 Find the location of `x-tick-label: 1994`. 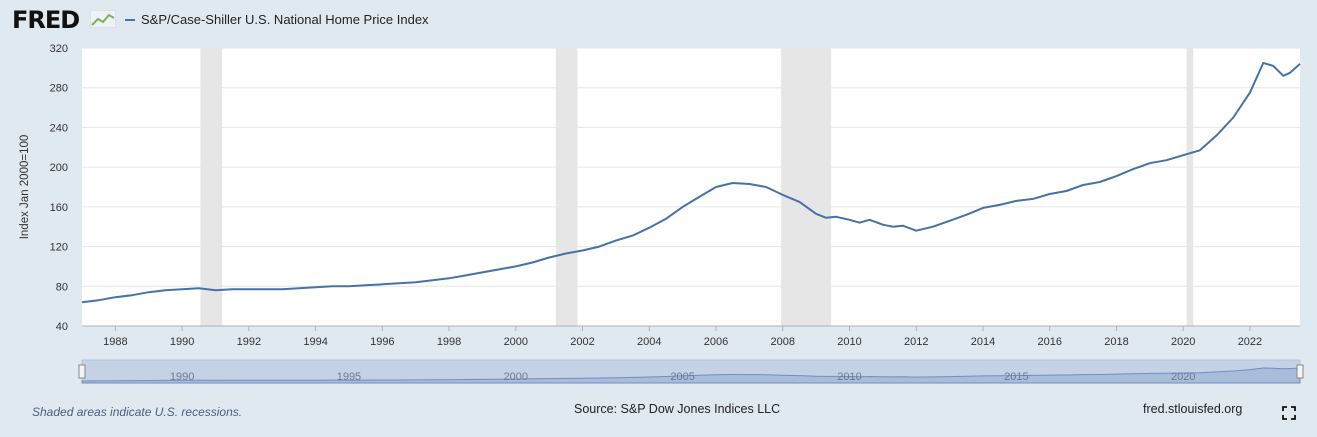

x-tick-label: 1994 is located at coordinates (315, 342).